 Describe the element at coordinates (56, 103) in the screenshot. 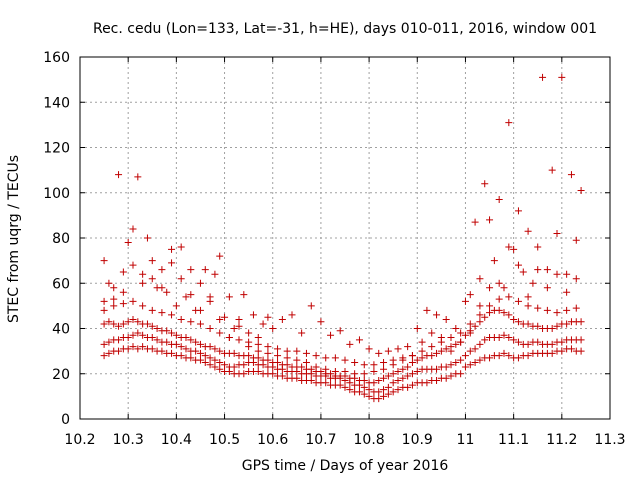

I see `y-tick-label: 140` at that location.